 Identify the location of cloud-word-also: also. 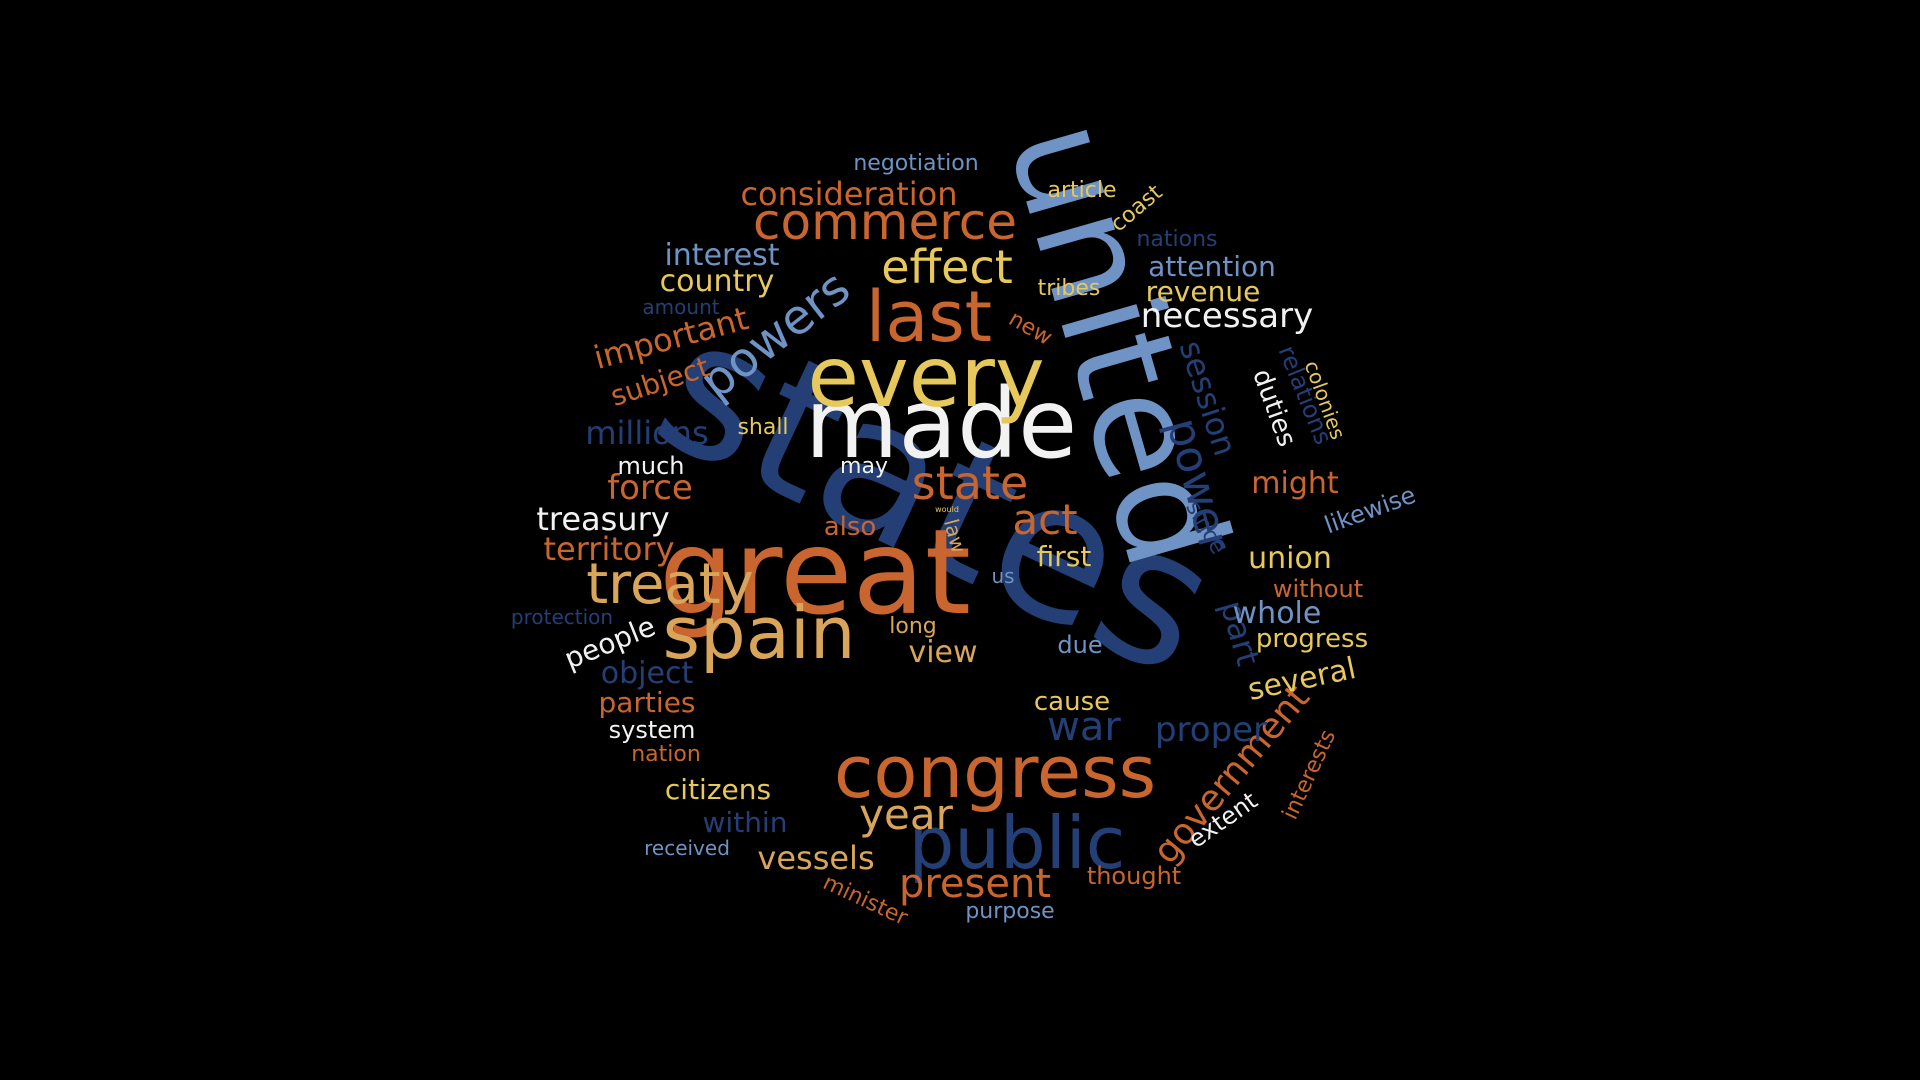
(850, 527).